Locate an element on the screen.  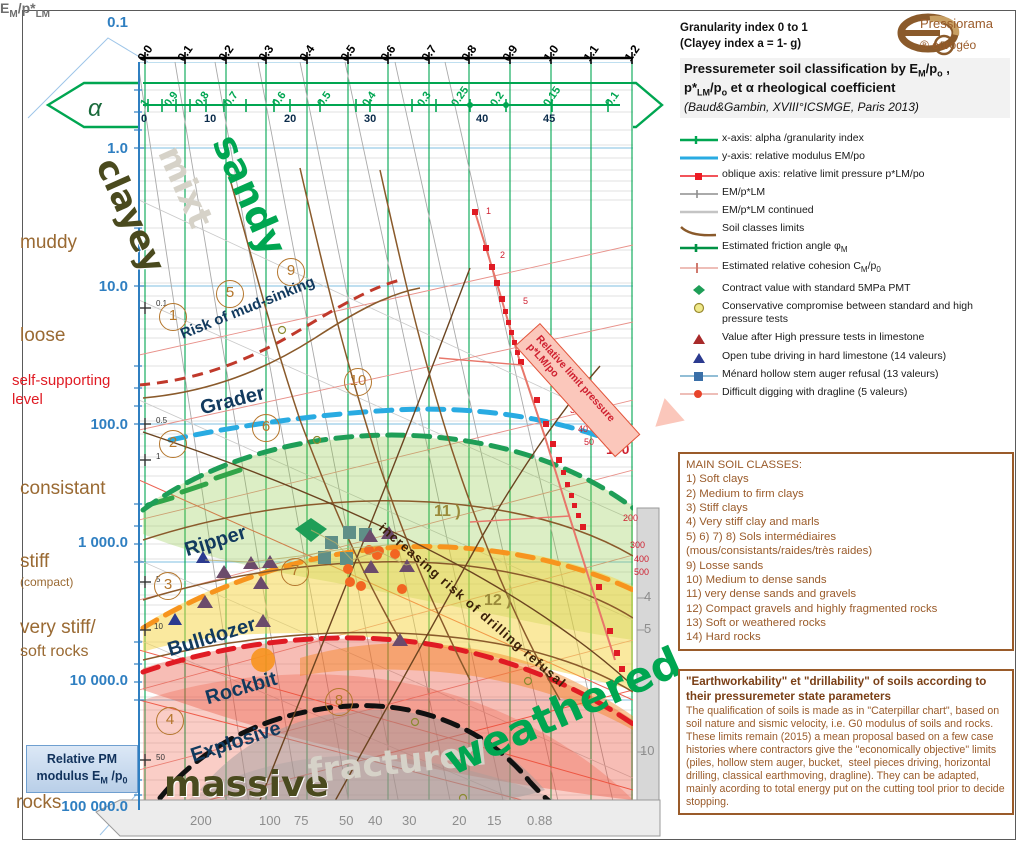
soil-class-line-10: 13) Soft or weathered rocks is located at coordinates (756, 622).